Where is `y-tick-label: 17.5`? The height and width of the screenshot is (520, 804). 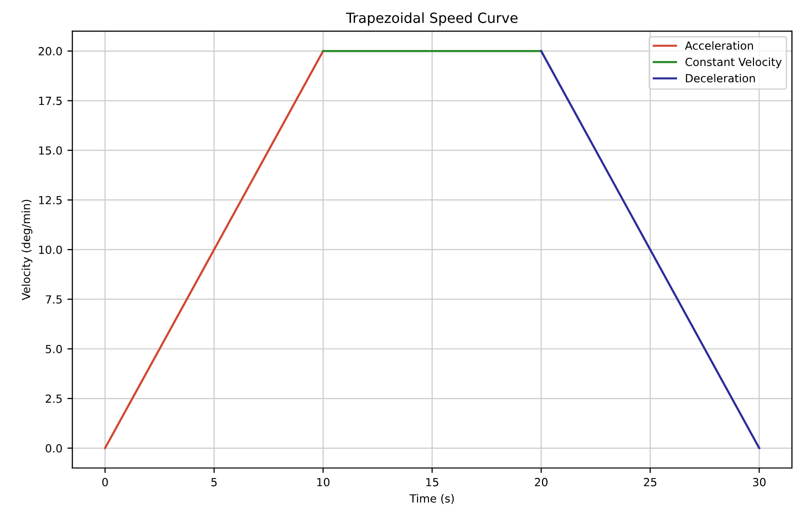
y-tick-label: 17.5 is located at coordinates (50, 101).